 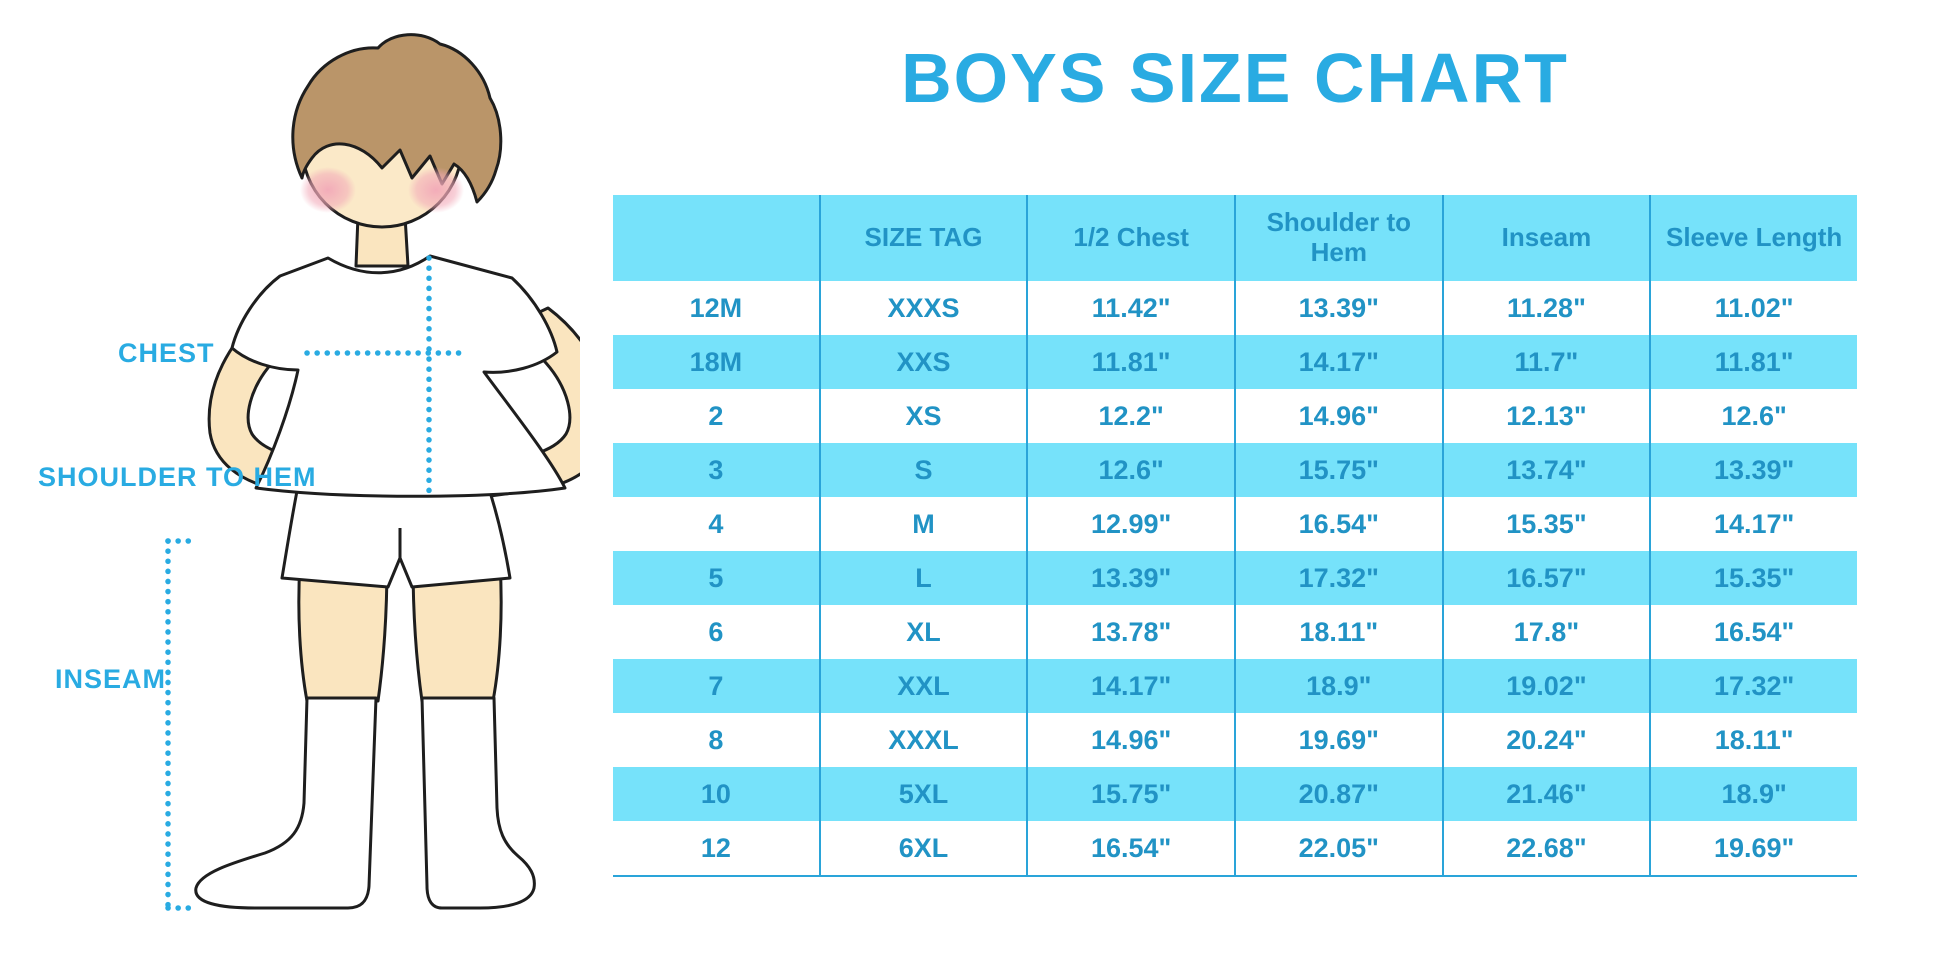 I want to click on cell-age-size: 3, so click(x=716, y=470).